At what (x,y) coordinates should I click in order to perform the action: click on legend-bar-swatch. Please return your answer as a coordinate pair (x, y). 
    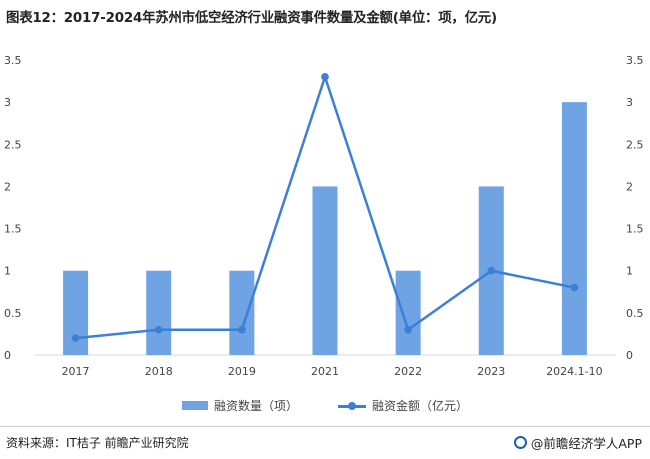
    Looking at the image, I should click on (194, 405).